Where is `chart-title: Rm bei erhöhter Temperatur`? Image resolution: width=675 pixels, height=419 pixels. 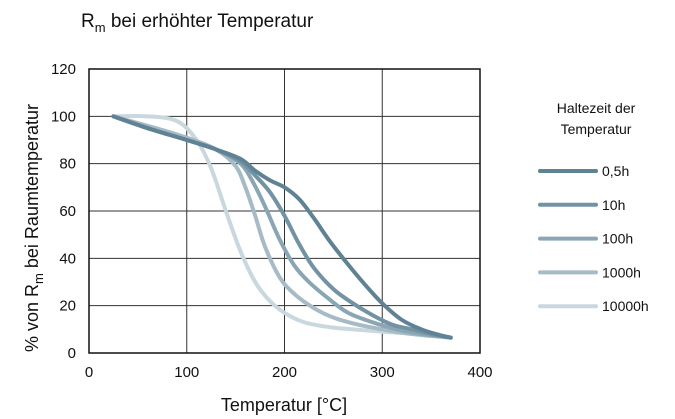 chart-title: Rm bei erhöhter Temperatur is located at coordinates (197, 23).